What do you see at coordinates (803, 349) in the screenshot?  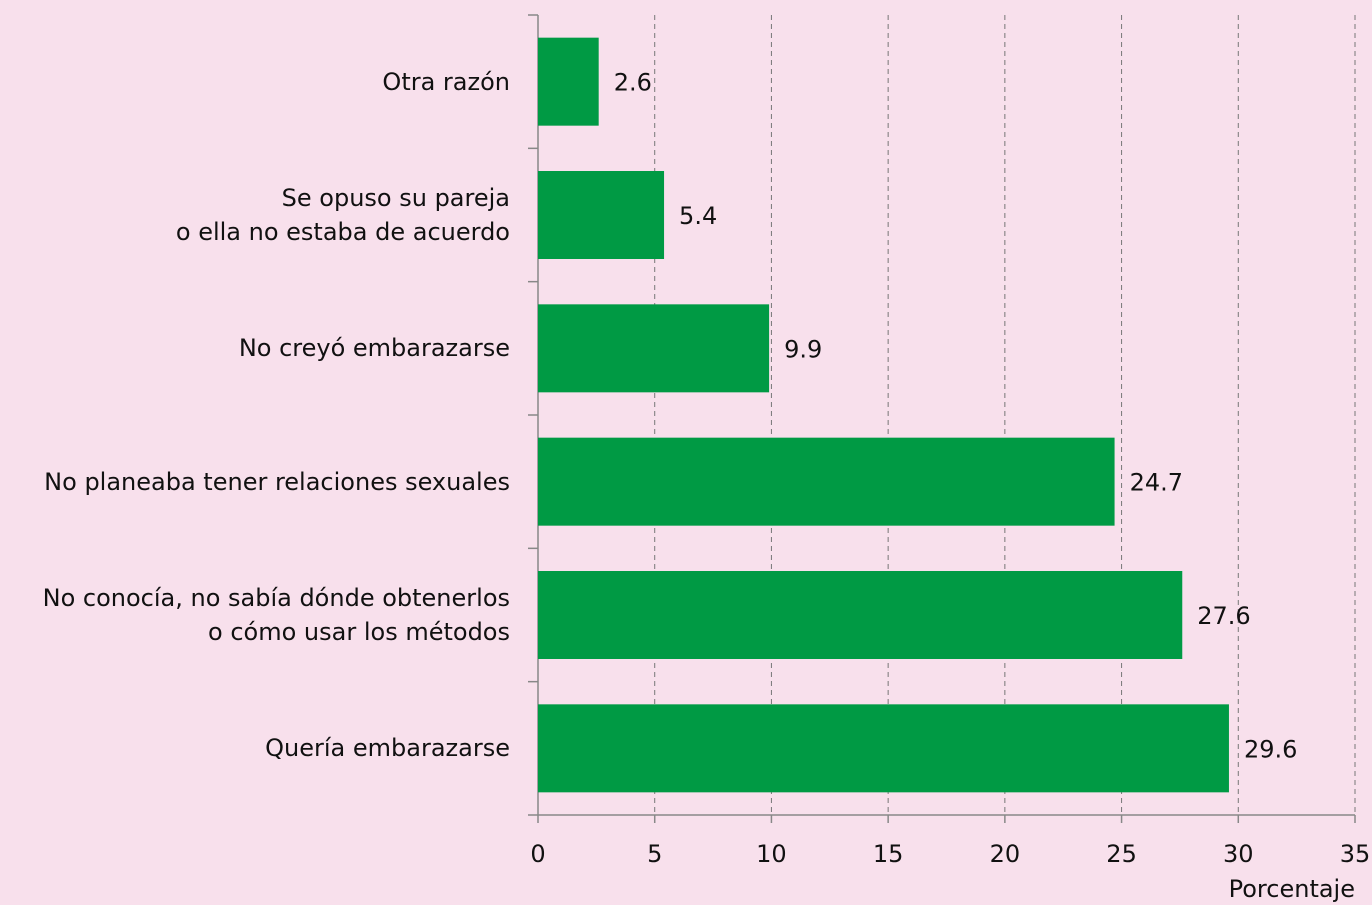 I see `value-label: 9.9` at bounding box center [803, 349].